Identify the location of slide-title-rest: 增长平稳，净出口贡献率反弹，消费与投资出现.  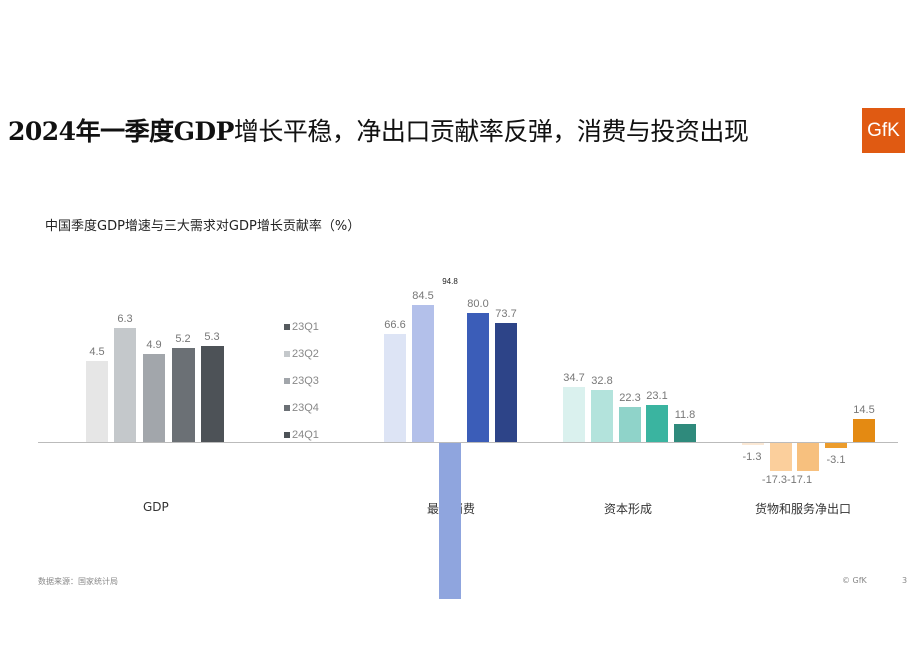
(491, 131).